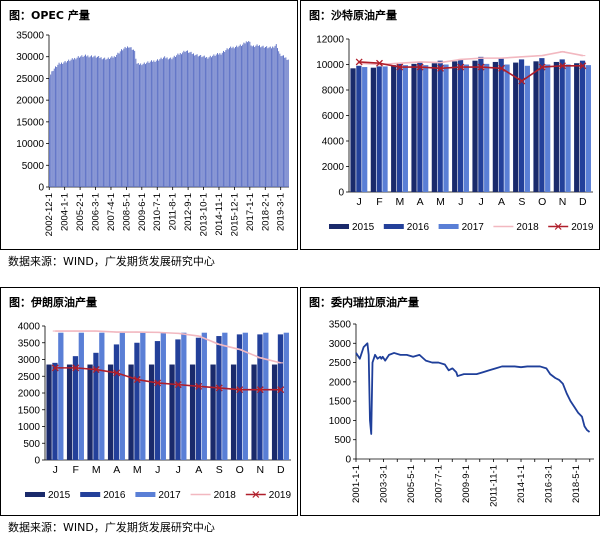 The width and height of the screenshot is (600, 536). I want to click on venez-ytick-label: 1000, so click(340, 421).